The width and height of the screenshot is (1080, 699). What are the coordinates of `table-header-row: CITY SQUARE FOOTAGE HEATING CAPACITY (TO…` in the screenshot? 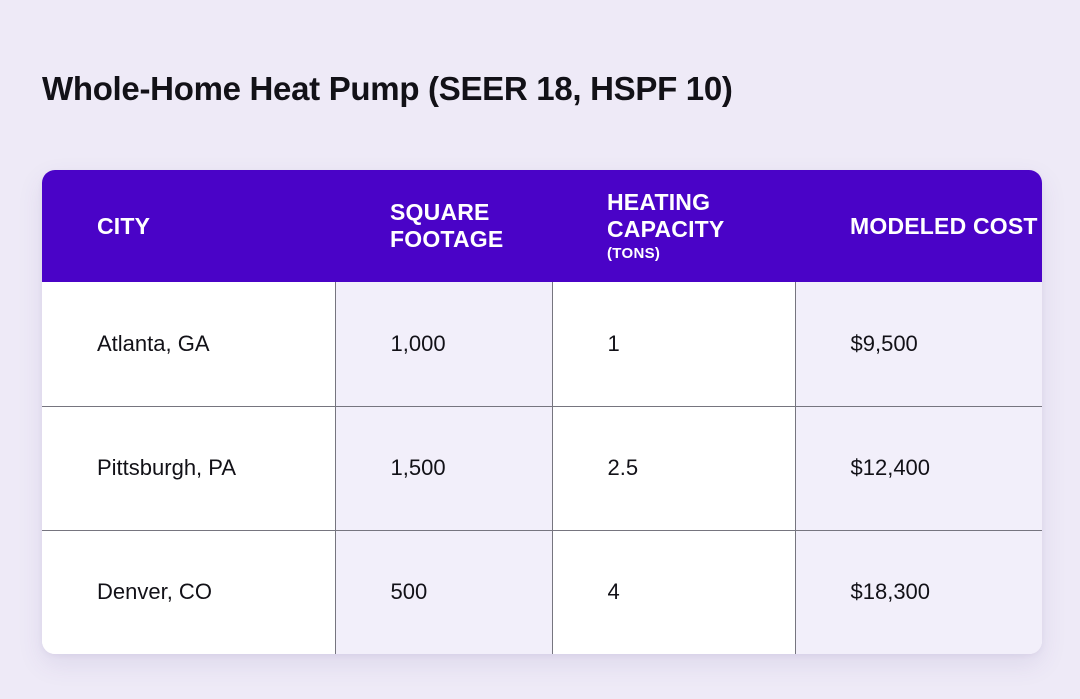 It's located at (542, 226).